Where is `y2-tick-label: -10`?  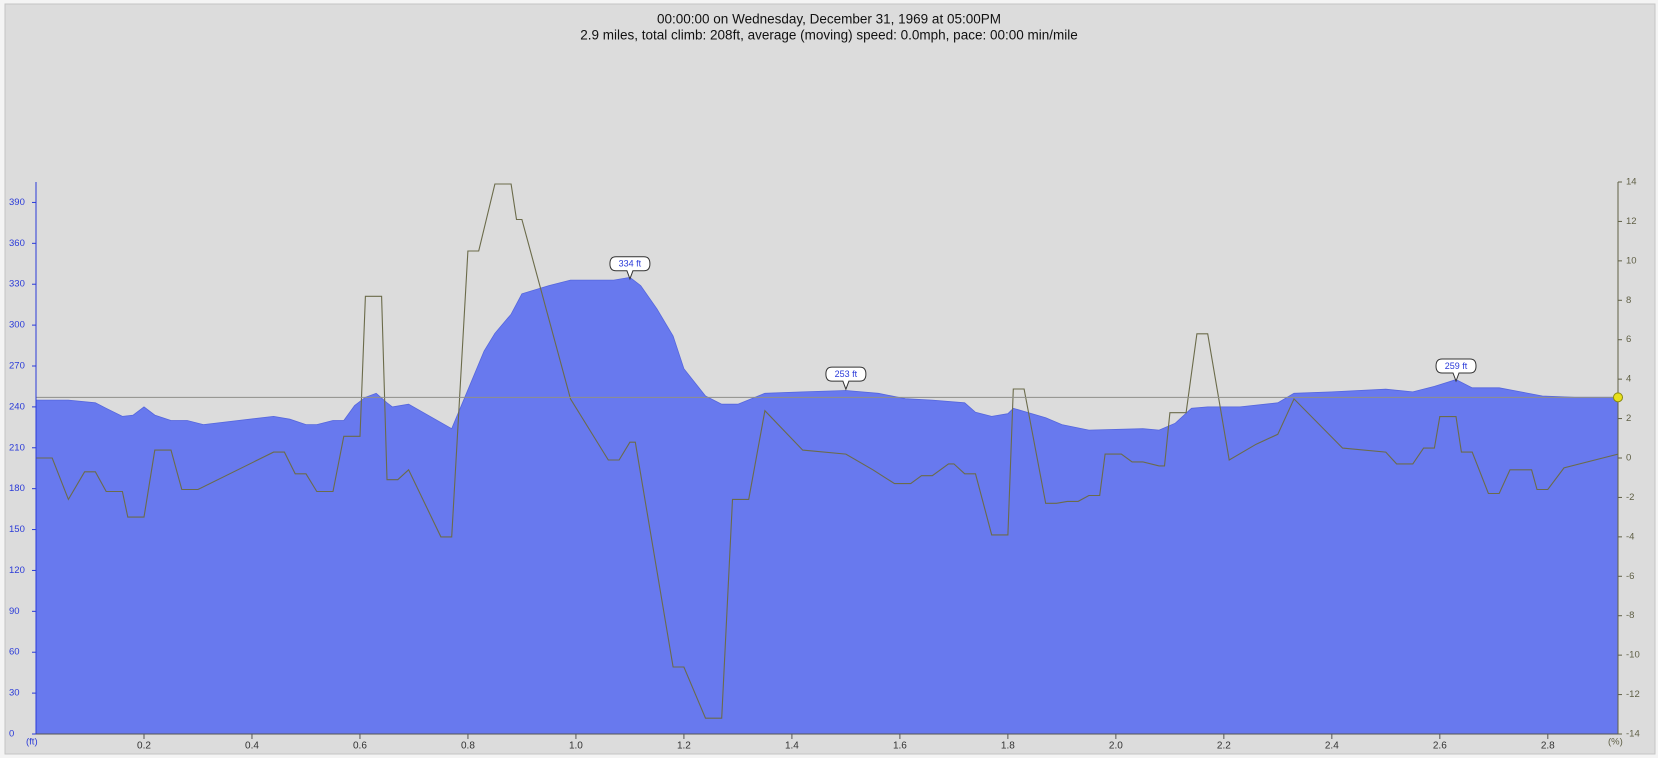
y2-tick-label: -10 is located at coordinates (1633, 655).